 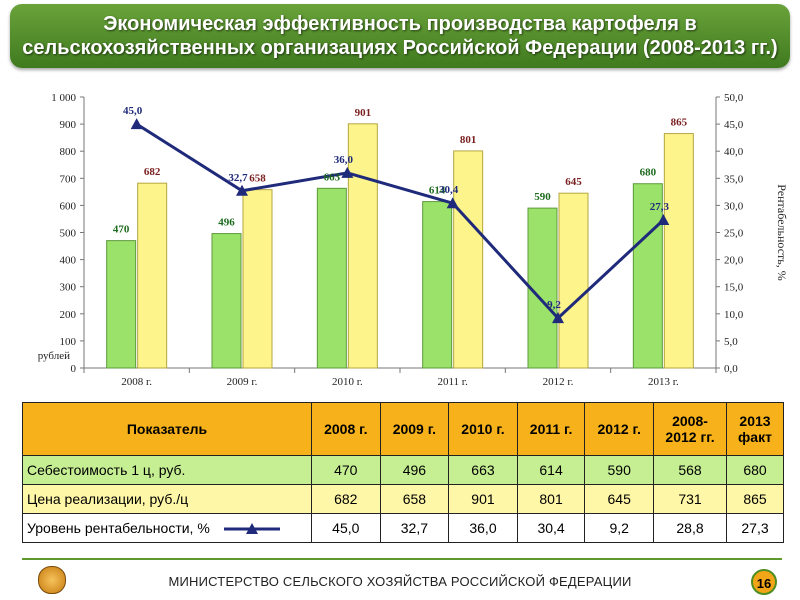 I want to click on table-header-cell: 2009 г., so click(x=414, y=429).